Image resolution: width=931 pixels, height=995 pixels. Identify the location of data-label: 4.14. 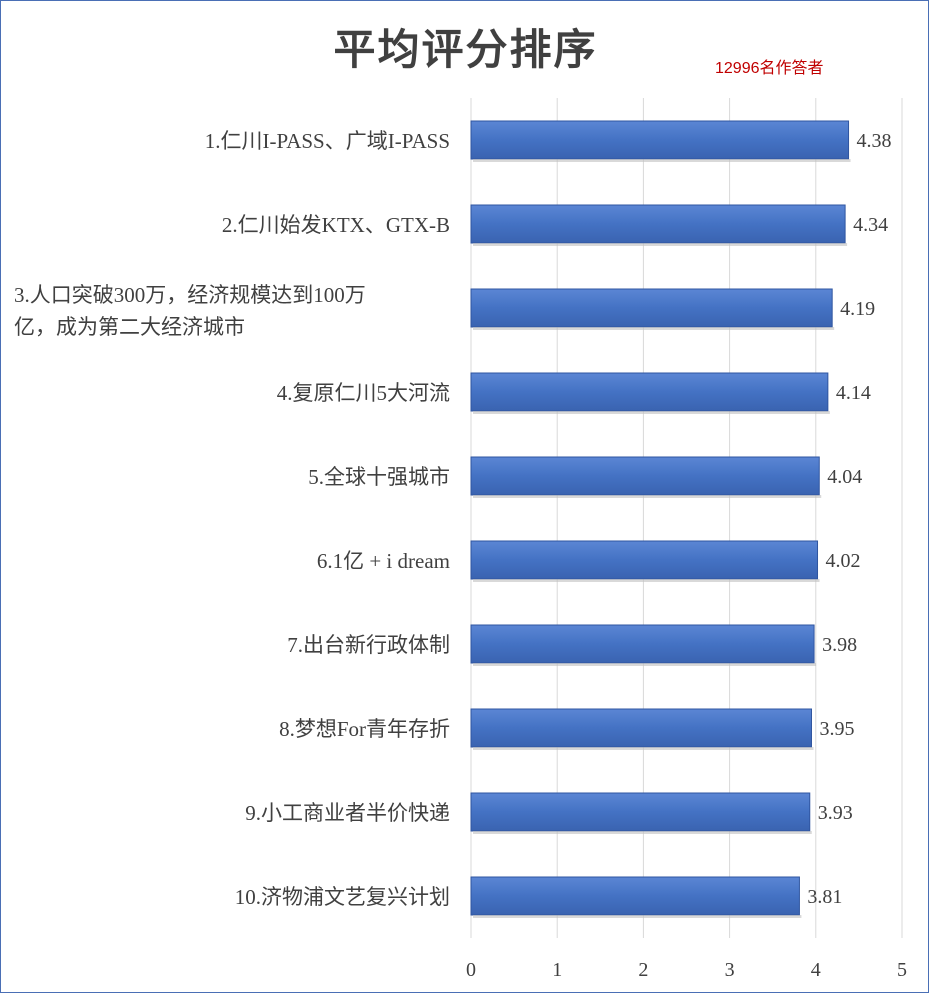
(853, 393).